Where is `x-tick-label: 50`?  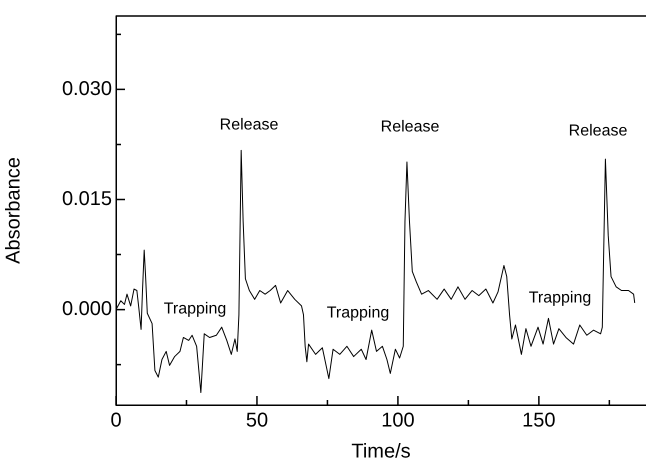 x-tick-label: 50 is located at coordinates (257, 421).